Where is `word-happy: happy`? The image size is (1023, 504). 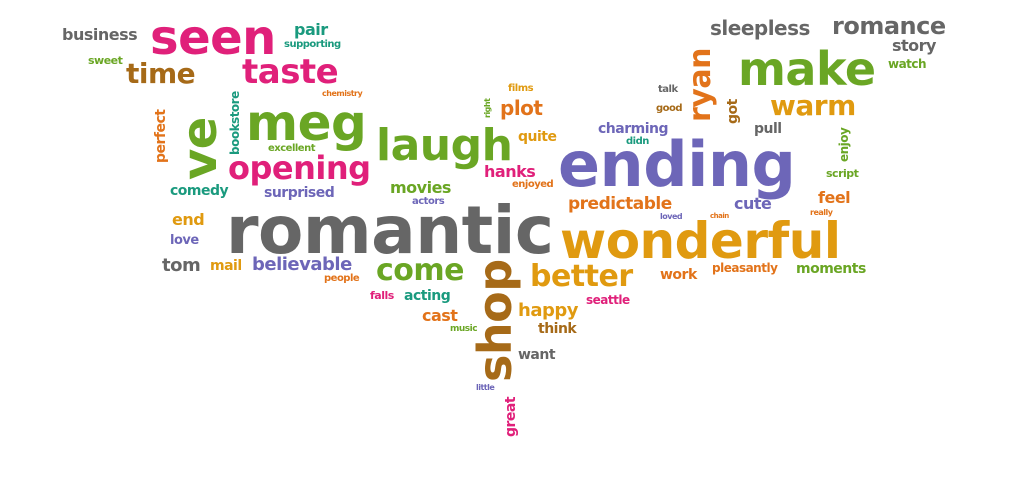 word-happy: happy is located at coordinates (548, 310).